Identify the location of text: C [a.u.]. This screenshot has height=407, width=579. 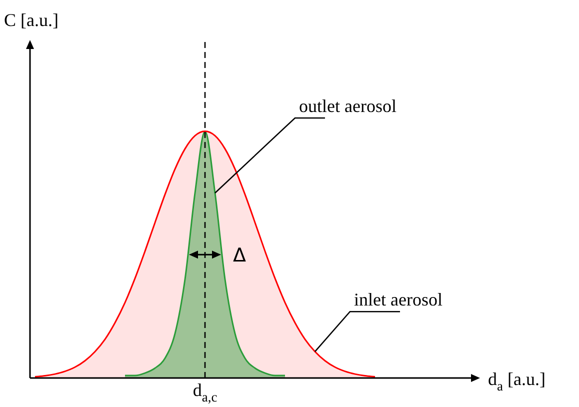
(31, 20).